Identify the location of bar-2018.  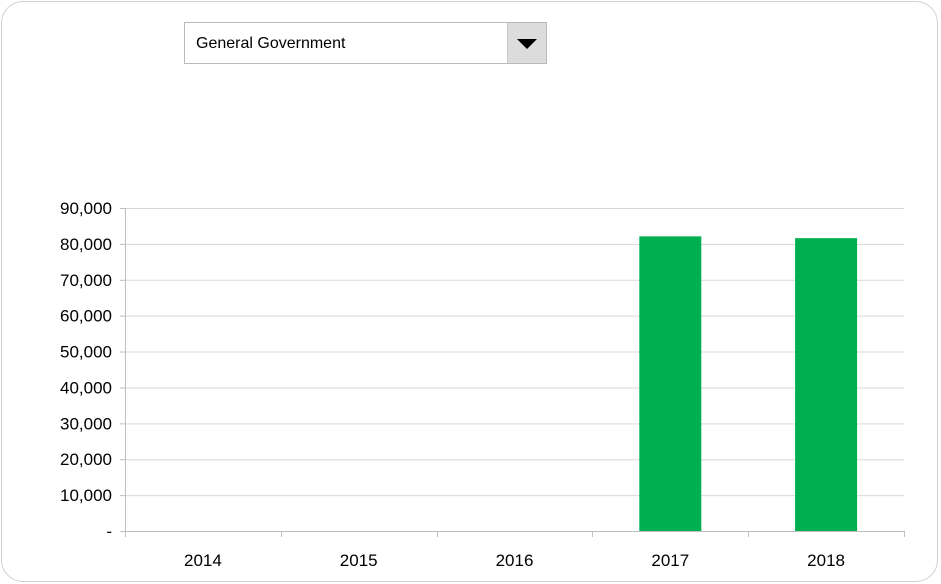
(826, 384).